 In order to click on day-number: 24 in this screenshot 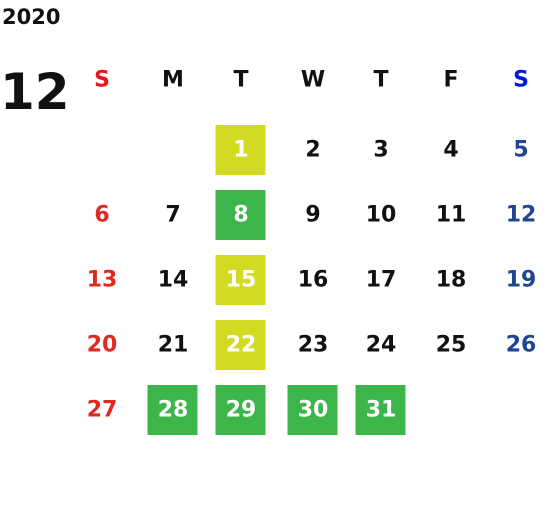, I will do `click(381, 345)`.